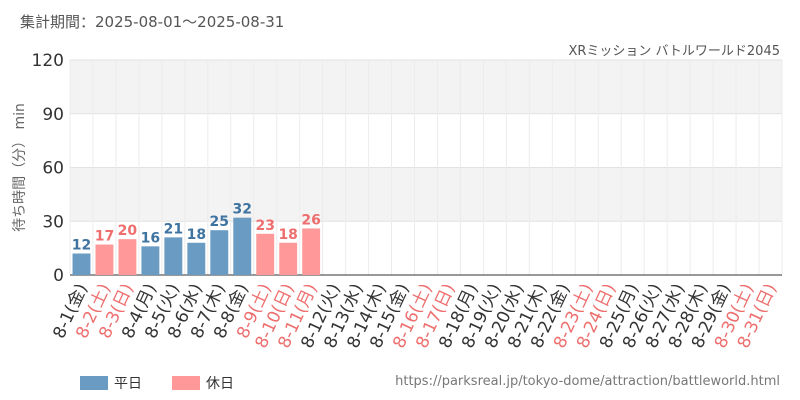 The height and width of the screenshot is (400, 800). Describe the element at coordinates (128, 384) in the screenshot. I see `legend-label-weekday: 平日` at that location.